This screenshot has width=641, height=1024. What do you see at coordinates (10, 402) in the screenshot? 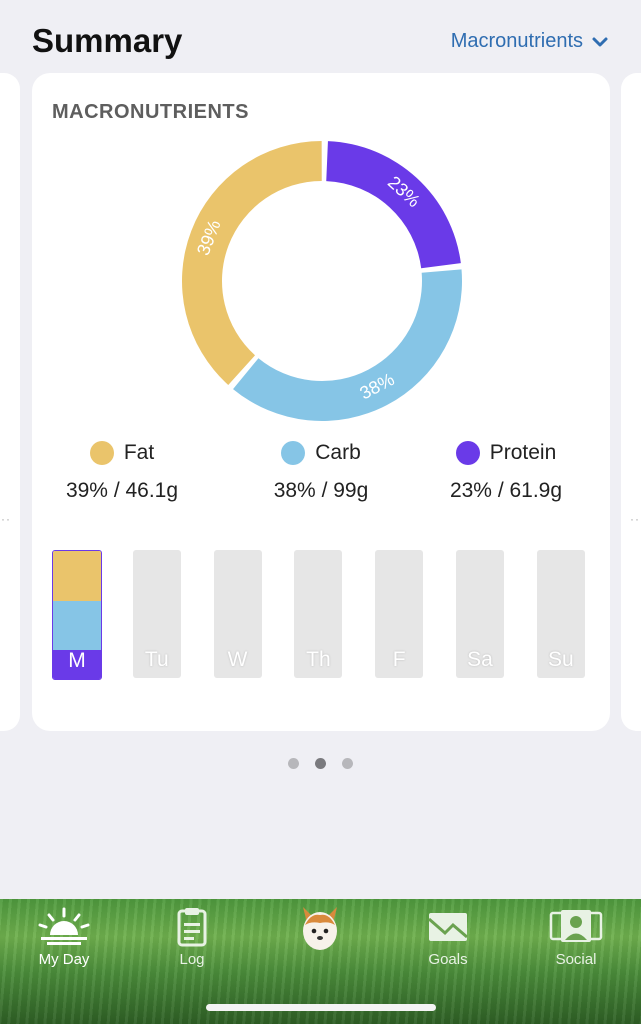
I see `previous-card` at bounding box center [10, 402].